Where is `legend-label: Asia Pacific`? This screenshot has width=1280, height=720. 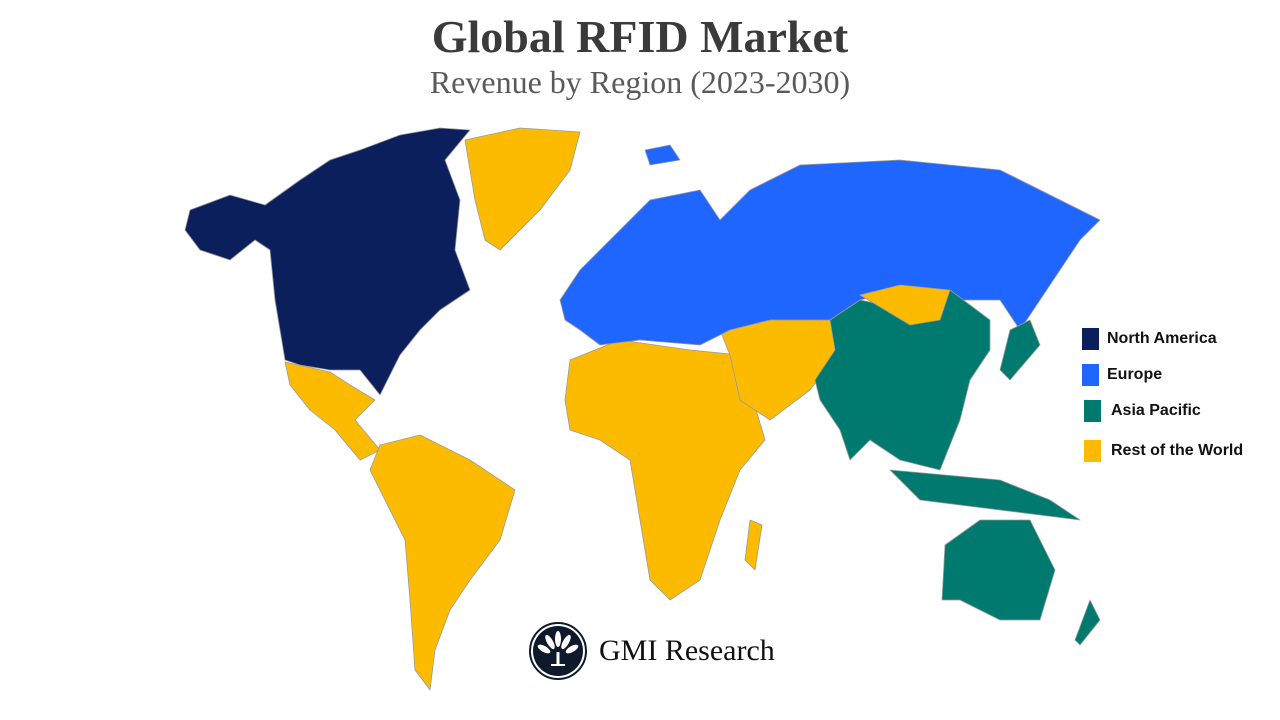
legend-label: Asia Pacific is located at coordinates (1156, 410).